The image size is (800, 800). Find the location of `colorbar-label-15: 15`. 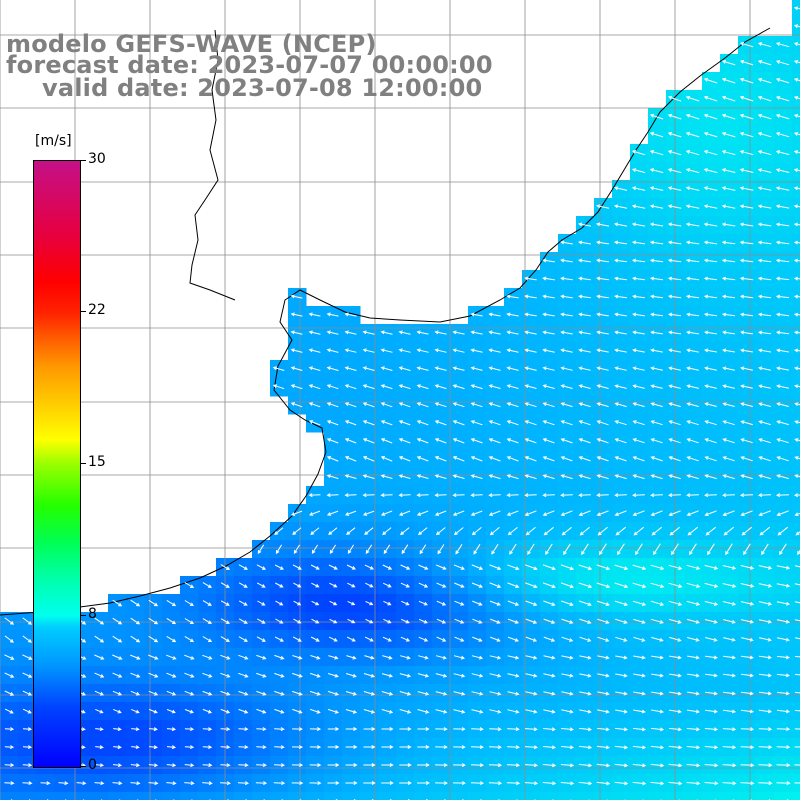

colorbar-label-15: 15 is located at coordinates (97, 462).